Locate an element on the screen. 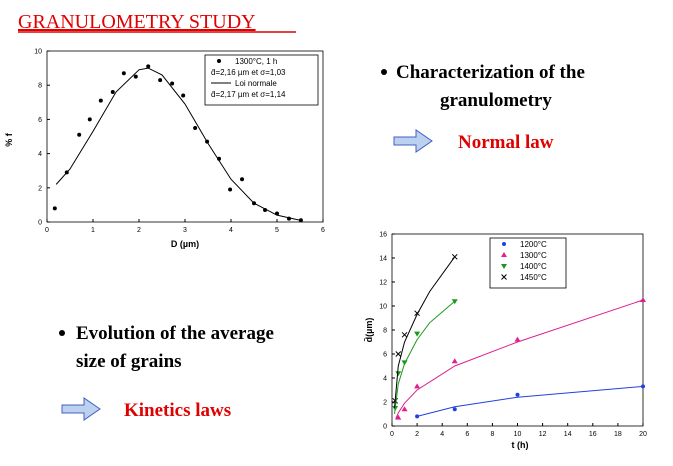 The height and width of the screenshot is (466, 673). x-tick-label: 10 is located at coordinates (518, 434).